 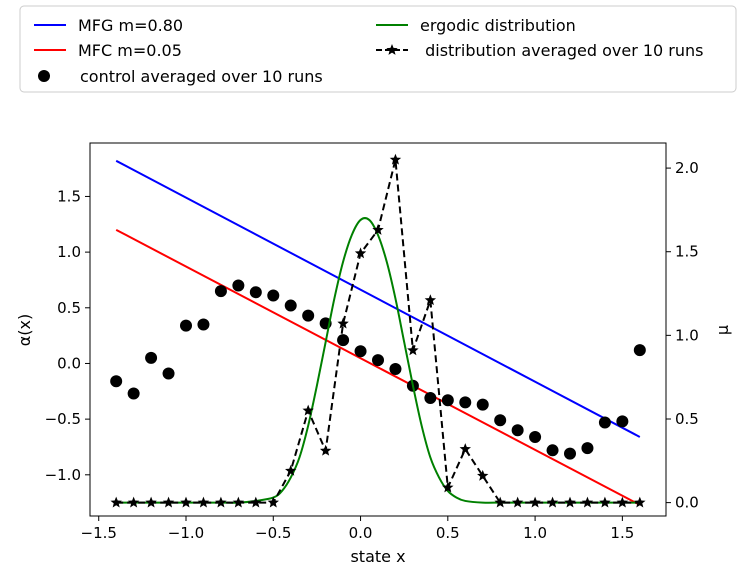 What do you see at coordinates (377, 556) in the screenshot?
I see `x-axis-label: state x` at bounding box center [377, 556].